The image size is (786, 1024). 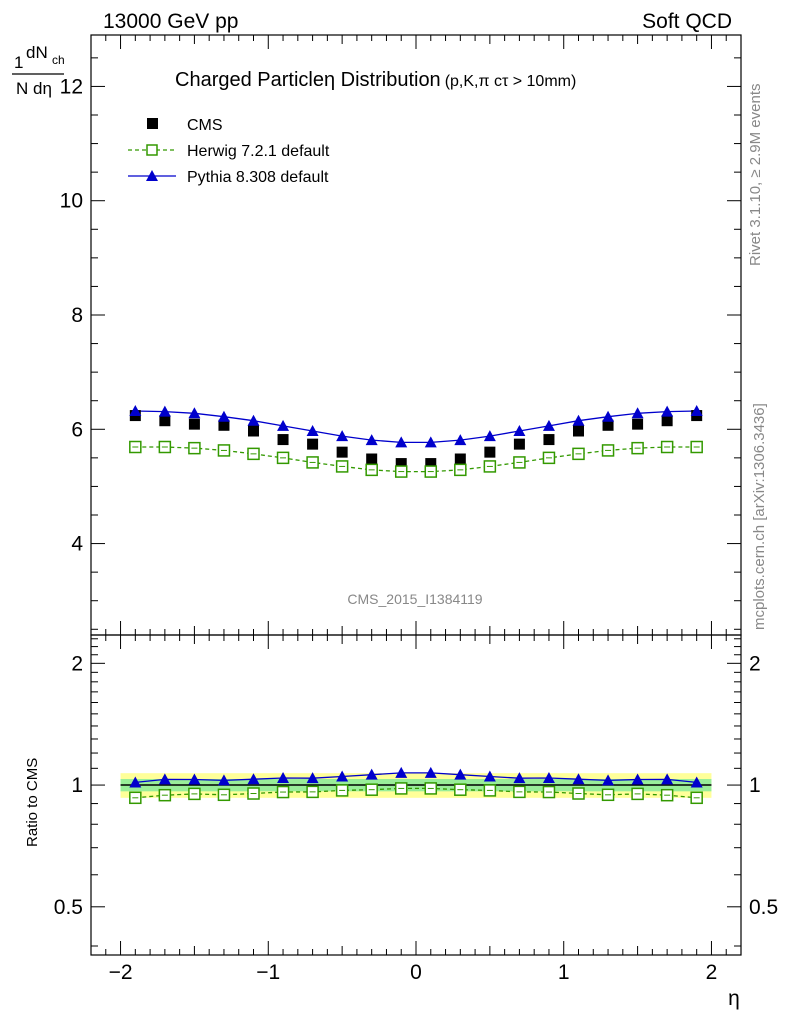 I want to click on legend-marker-herwig, so click(x=152, y=150).